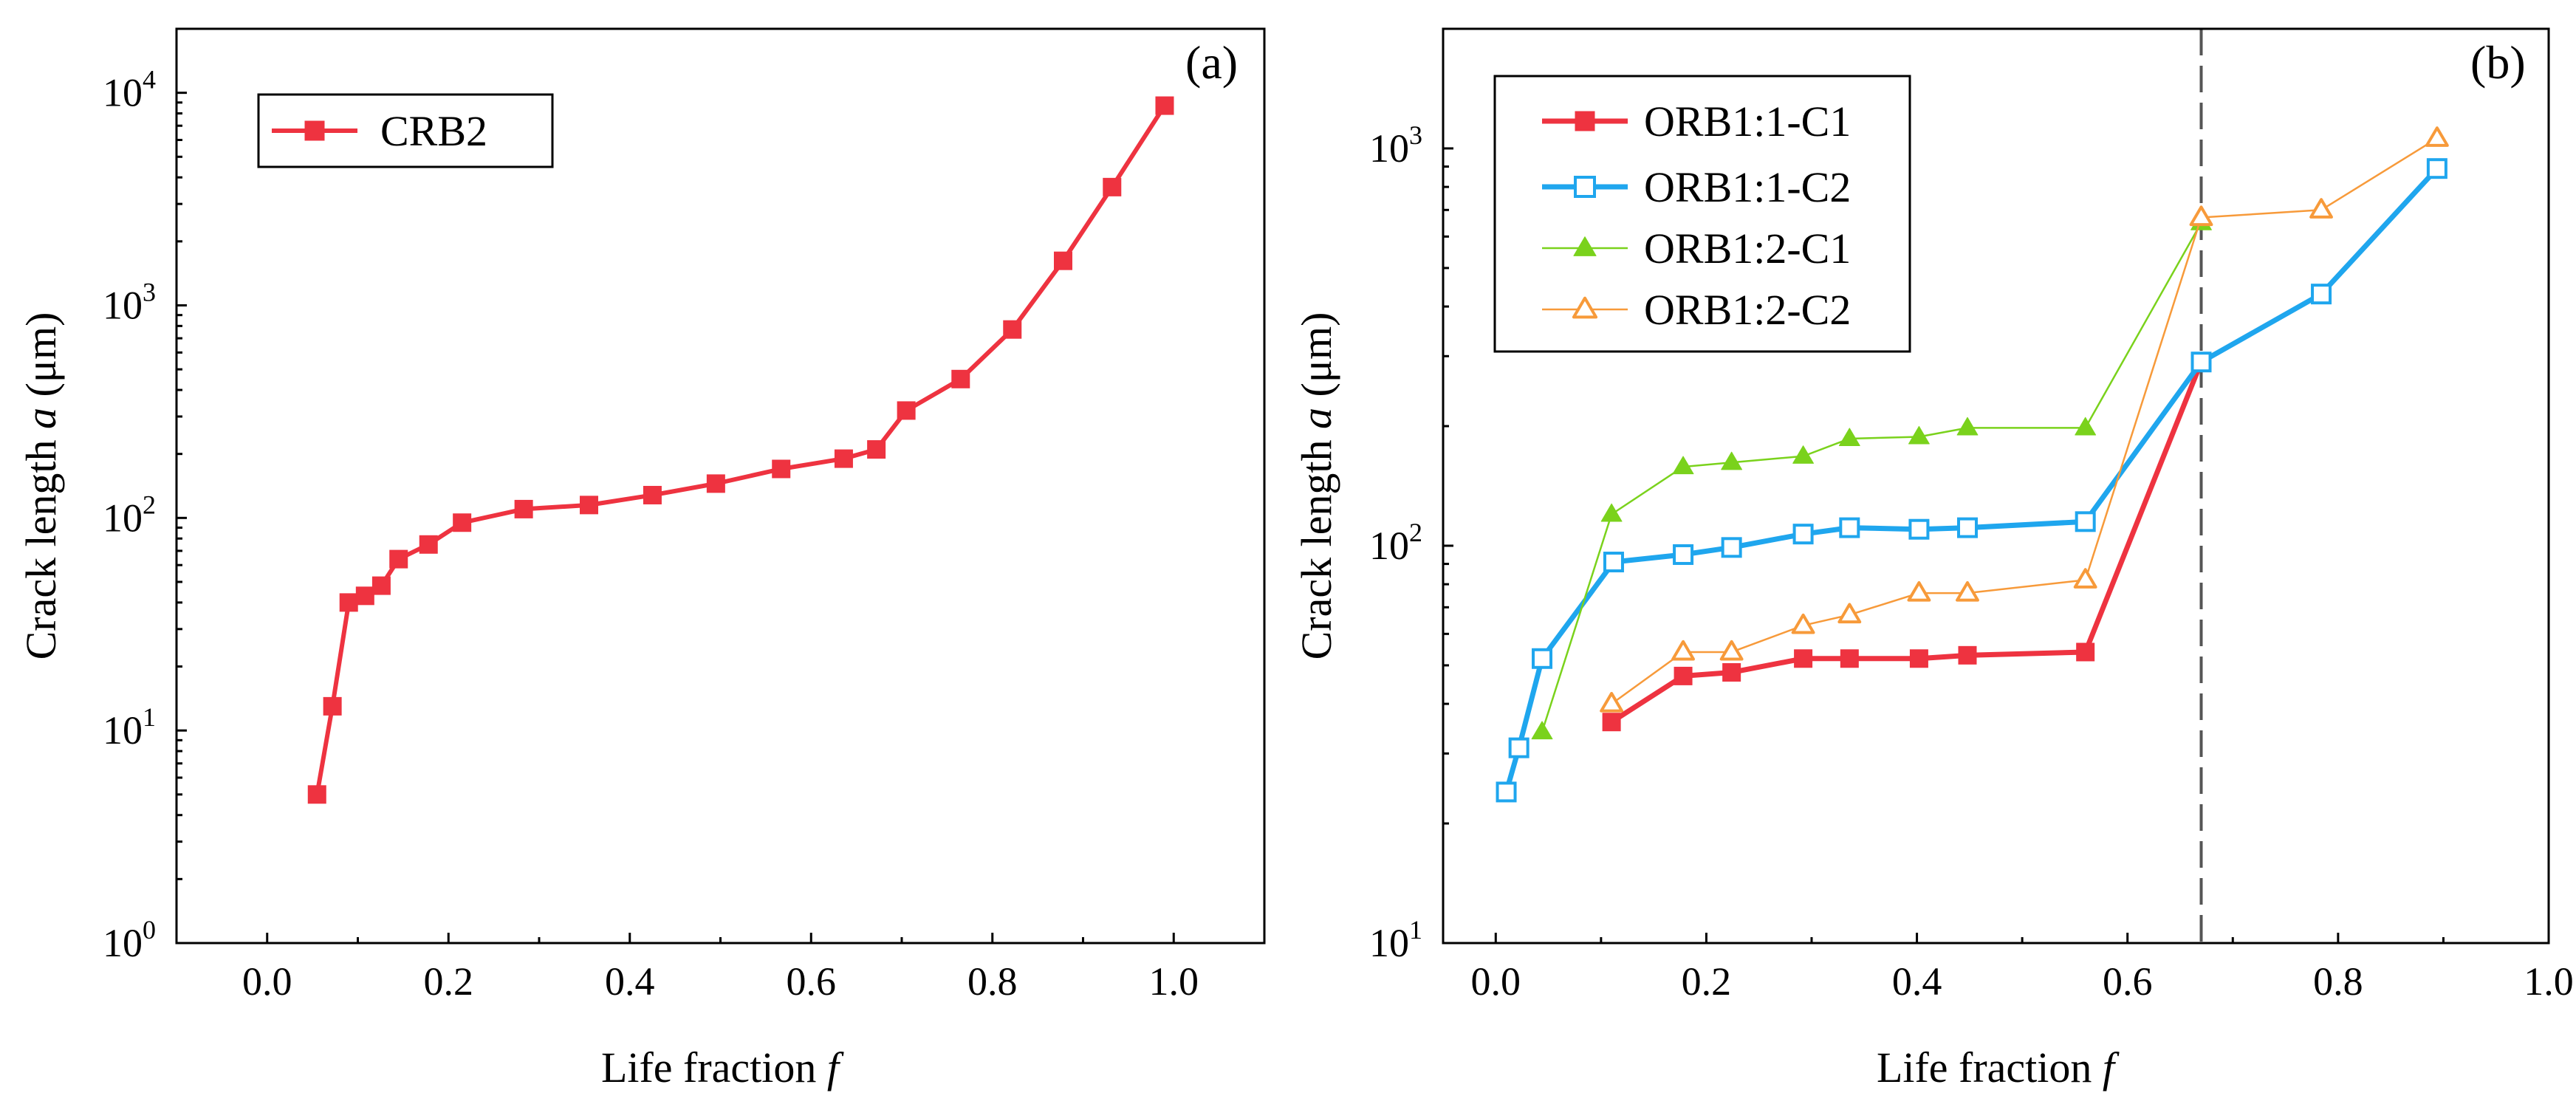  I want to click on panel-a-y-axis-label: Crack length a (μm), so click(41, 486).